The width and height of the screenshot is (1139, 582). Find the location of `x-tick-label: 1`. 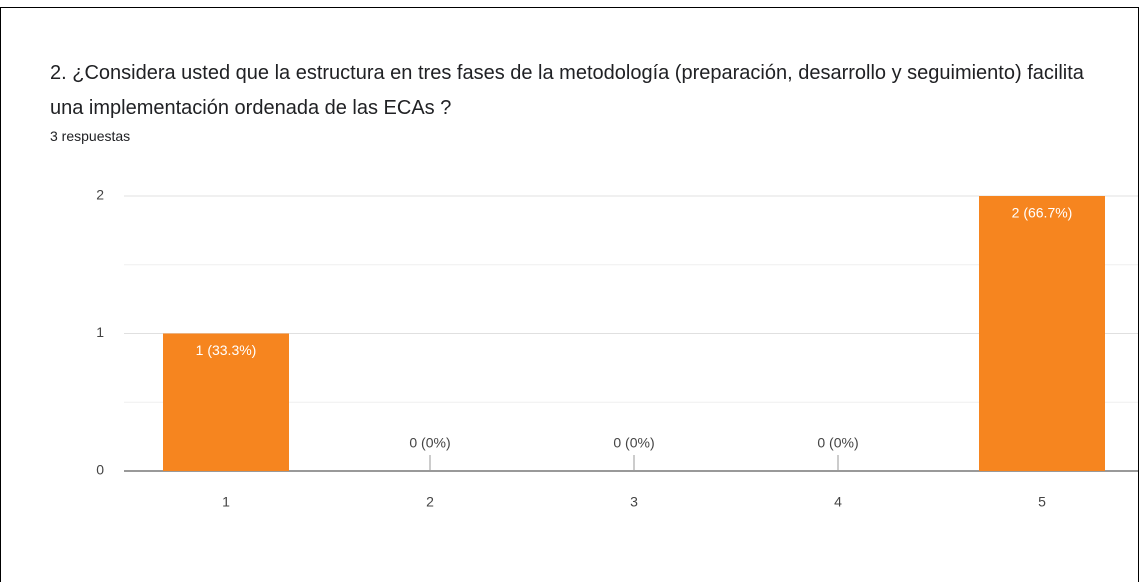

x-tick-label: 1 is located at coordinates (226, 502).